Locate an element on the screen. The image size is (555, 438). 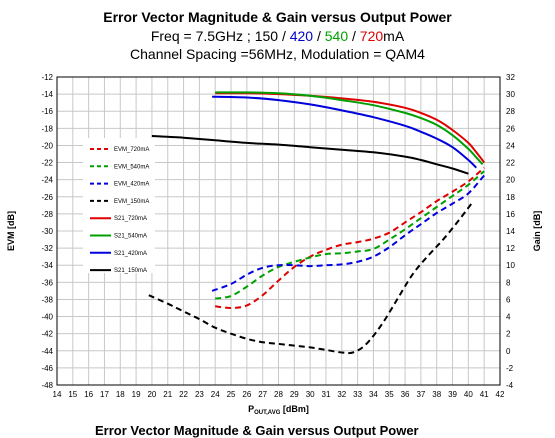
x-tick-label: 37 is located at coordinates (420, 394).